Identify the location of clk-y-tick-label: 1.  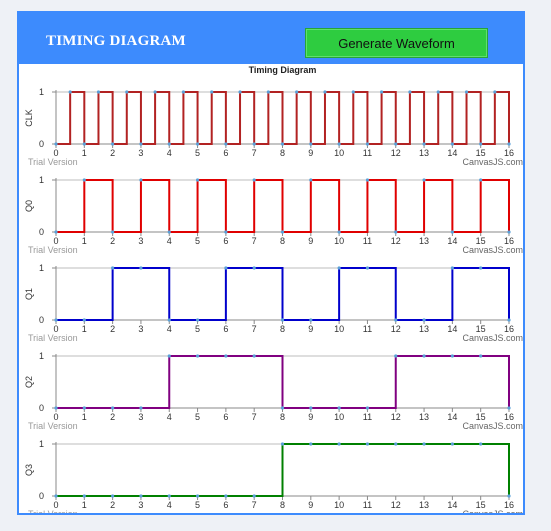
(41, 92).